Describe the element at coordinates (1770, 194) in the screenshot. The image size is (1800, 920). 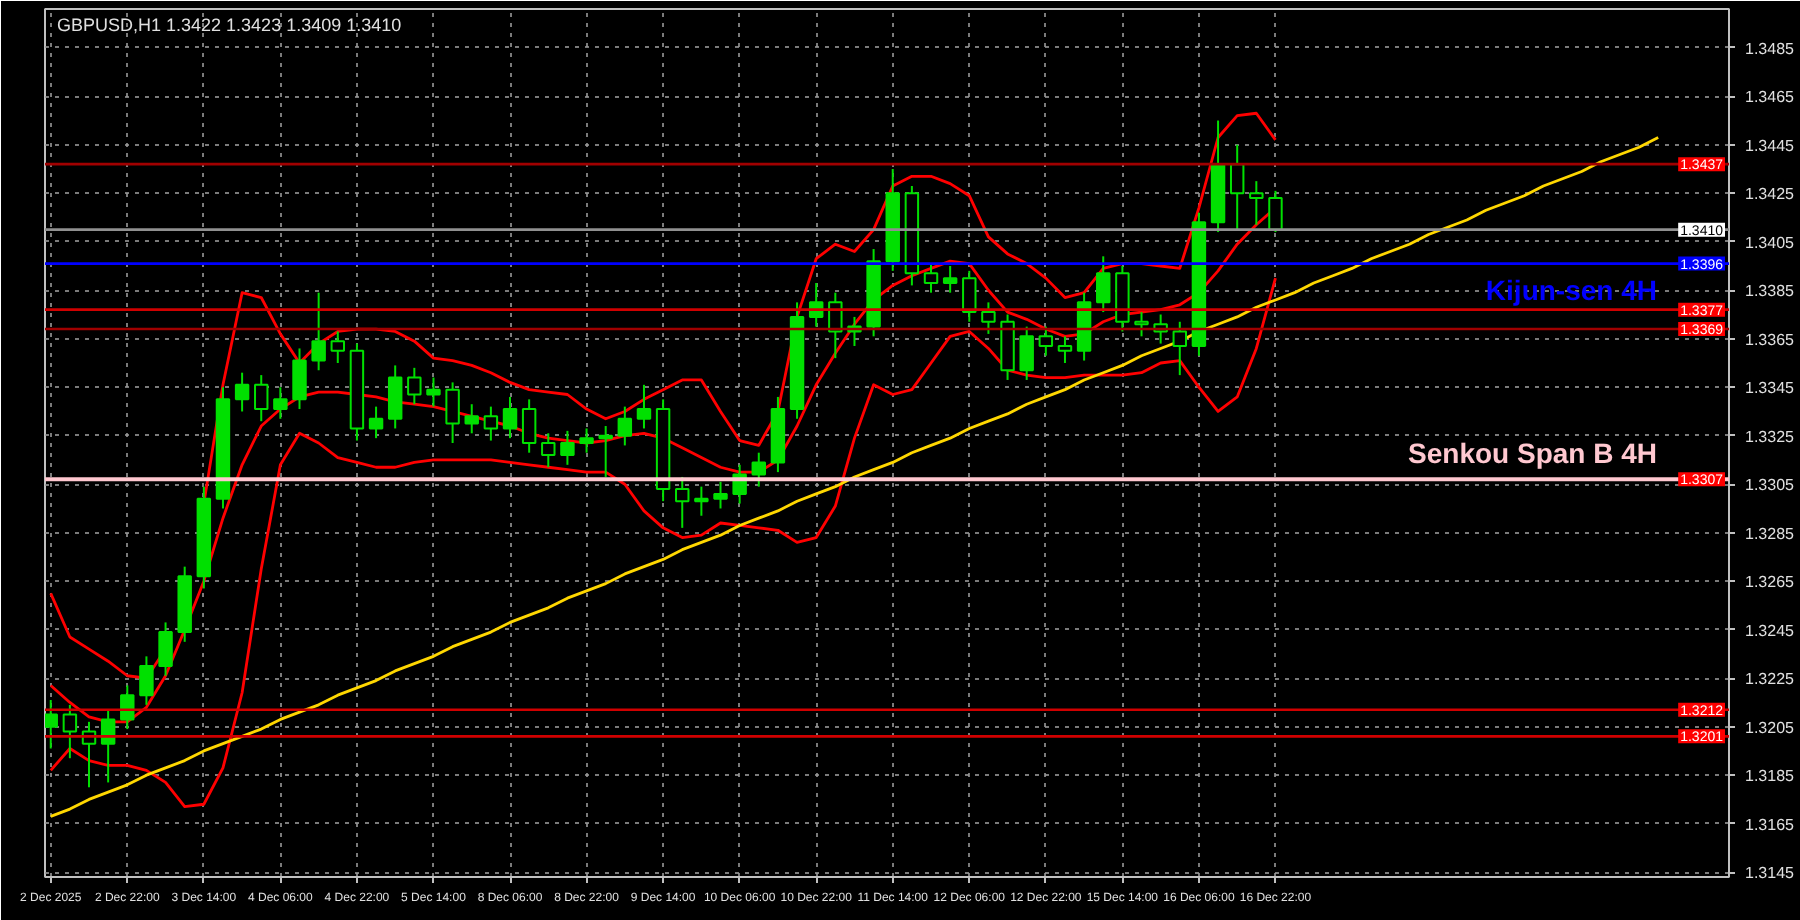
I see `y-tick-label: 1.3425` at that location.